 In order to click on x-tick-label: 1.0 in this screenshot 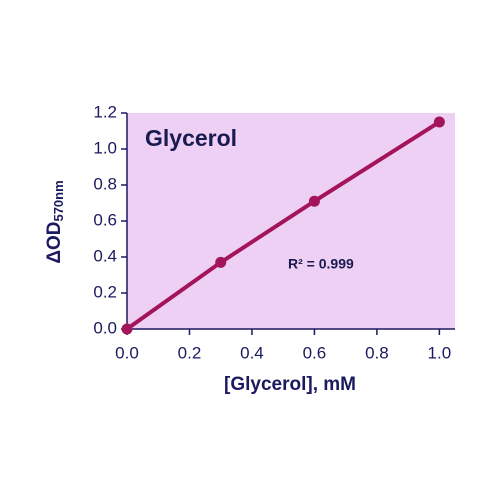, I will do `click(440, 352)`.